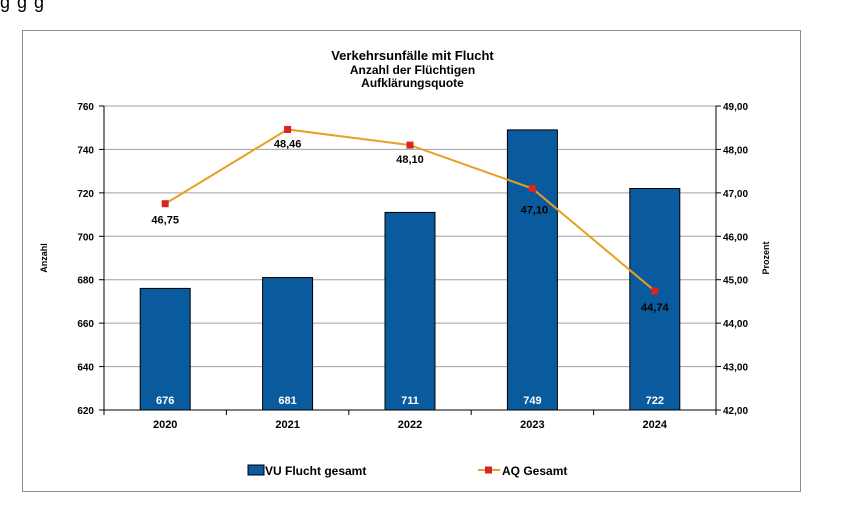 The width and height of the screenshot is (841, 517). What do you see at coordinates (534, 471) in the screenshot?
I see `legend-label: AQ Gesamt` at bounding box center [534, 471].